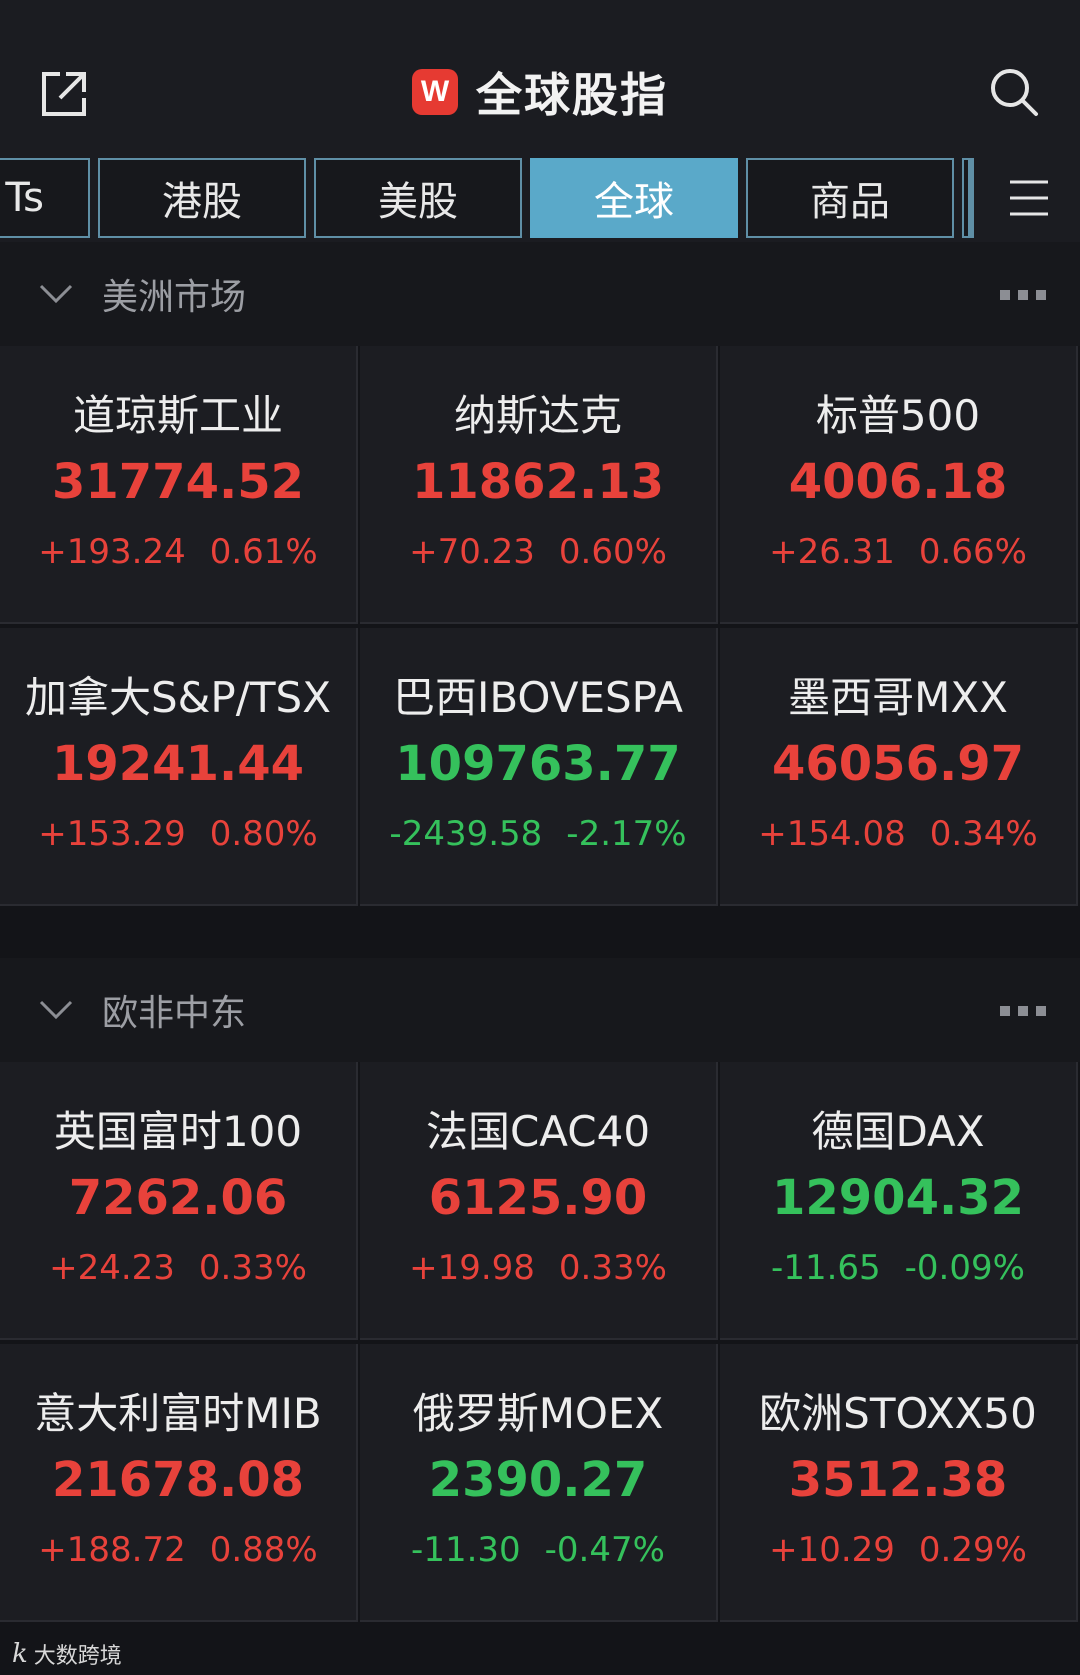  What do you see at coordinates (112, 552) in the screenshot?
I see `change-value: +193.24` at bounding box center [112, 552].